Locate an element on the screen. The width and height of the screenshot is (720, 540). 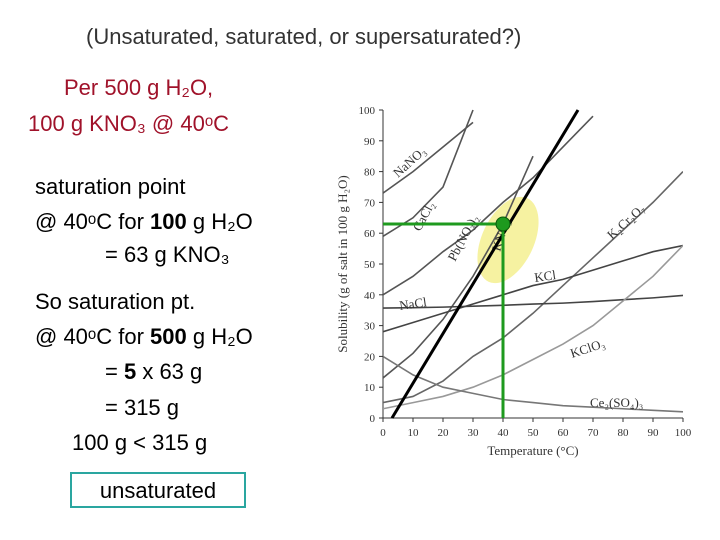
y-tick-label: 20 is located at coordinates (370, 357).